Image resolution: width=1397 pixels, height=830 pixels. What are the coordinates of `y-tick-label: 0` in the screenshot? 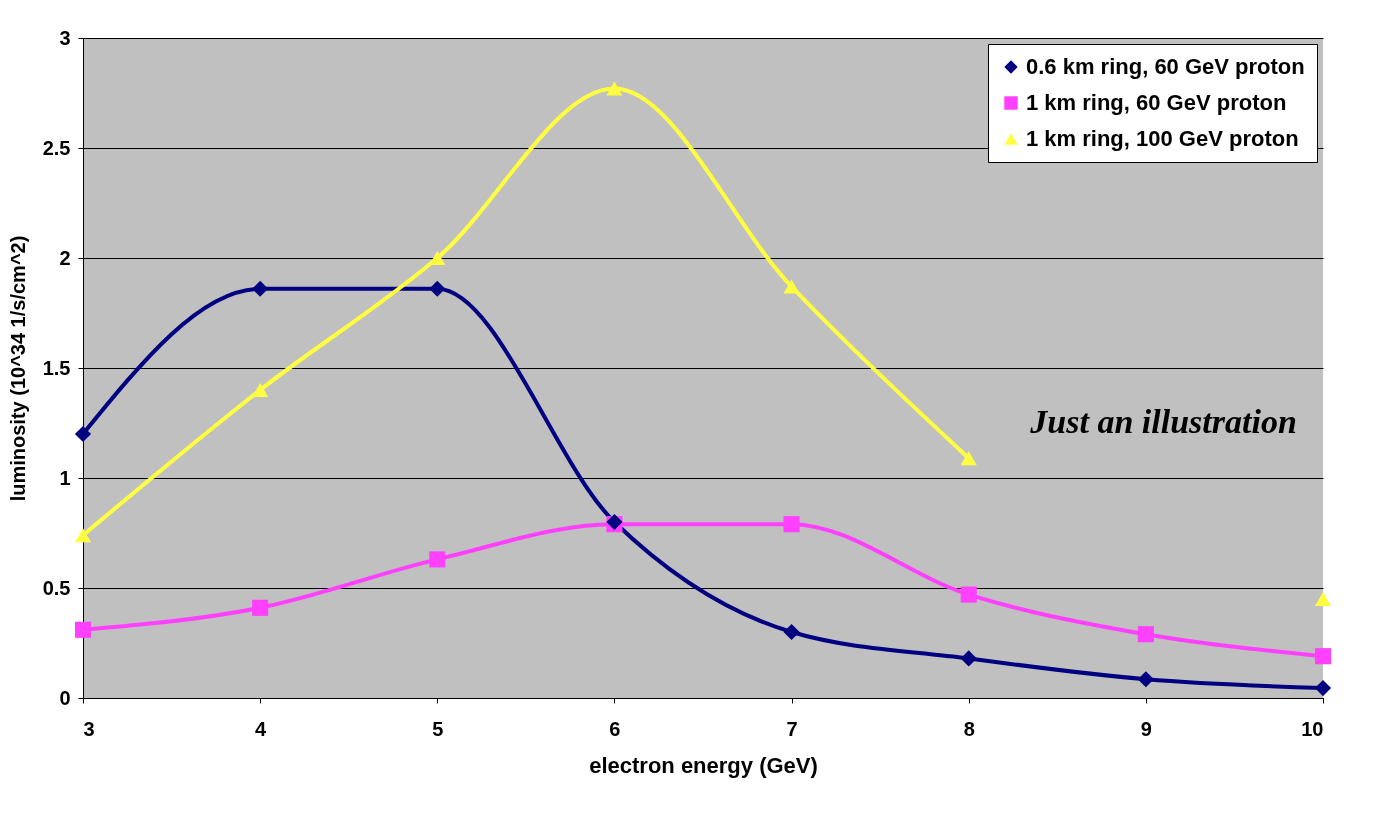 It's located at (65, 697).